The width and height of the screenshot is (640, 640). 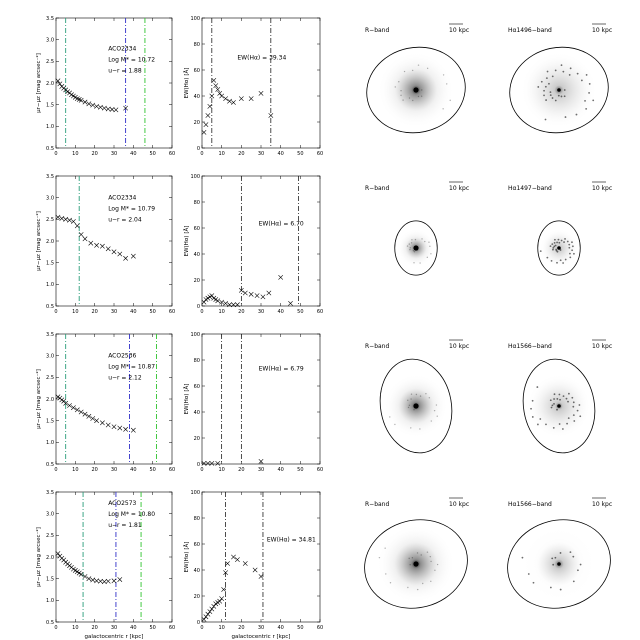 I want to click on stellar-mass-label: Log M* = 10.80, so click(x=131, y=514).